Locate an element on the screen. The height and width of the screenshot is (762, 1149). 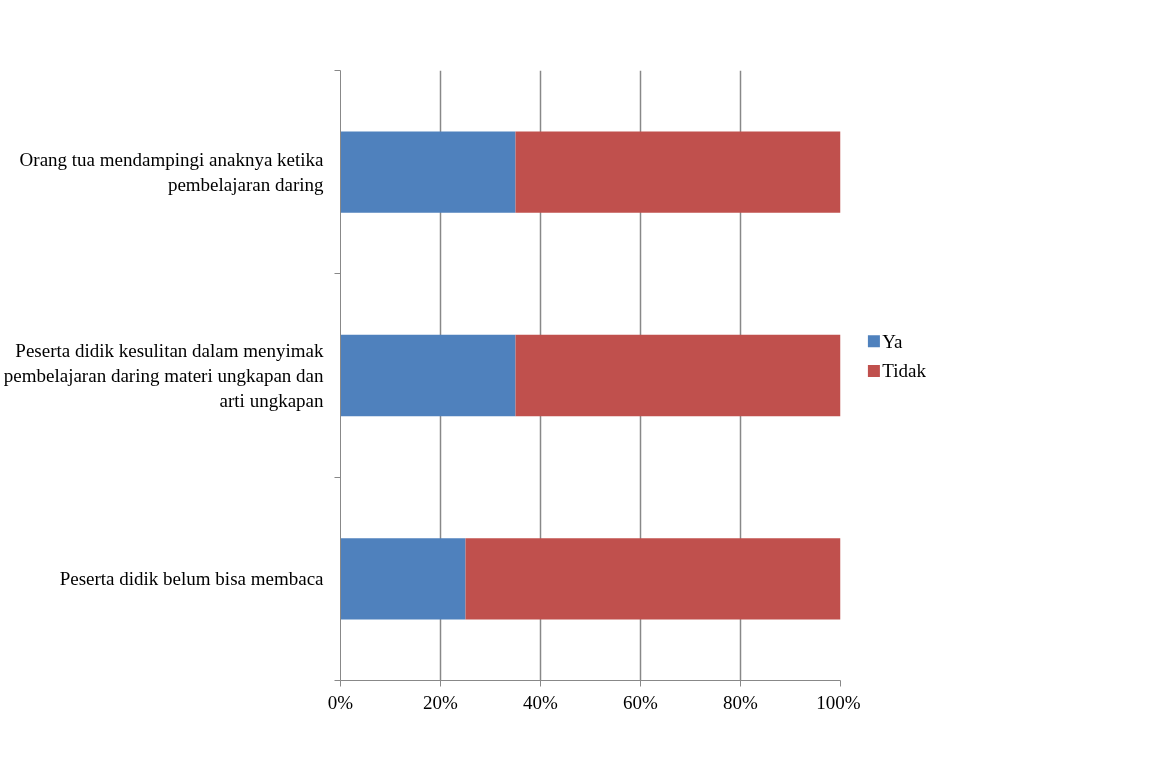
y-tick-label: Peserta didik belum bisa membaca is located at coordinates (192, 579).